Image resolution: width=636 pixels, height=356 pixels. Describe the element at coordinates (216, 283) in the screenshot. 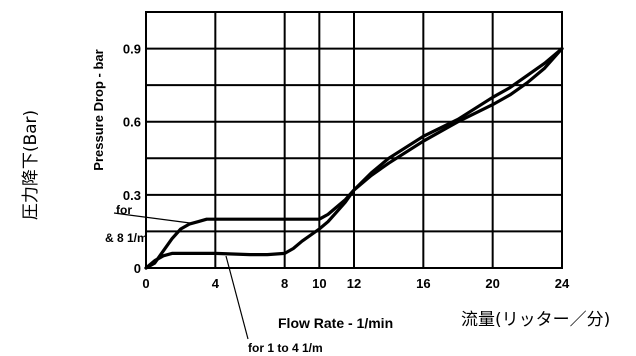

I see `x-tick-label: 4` at that location.